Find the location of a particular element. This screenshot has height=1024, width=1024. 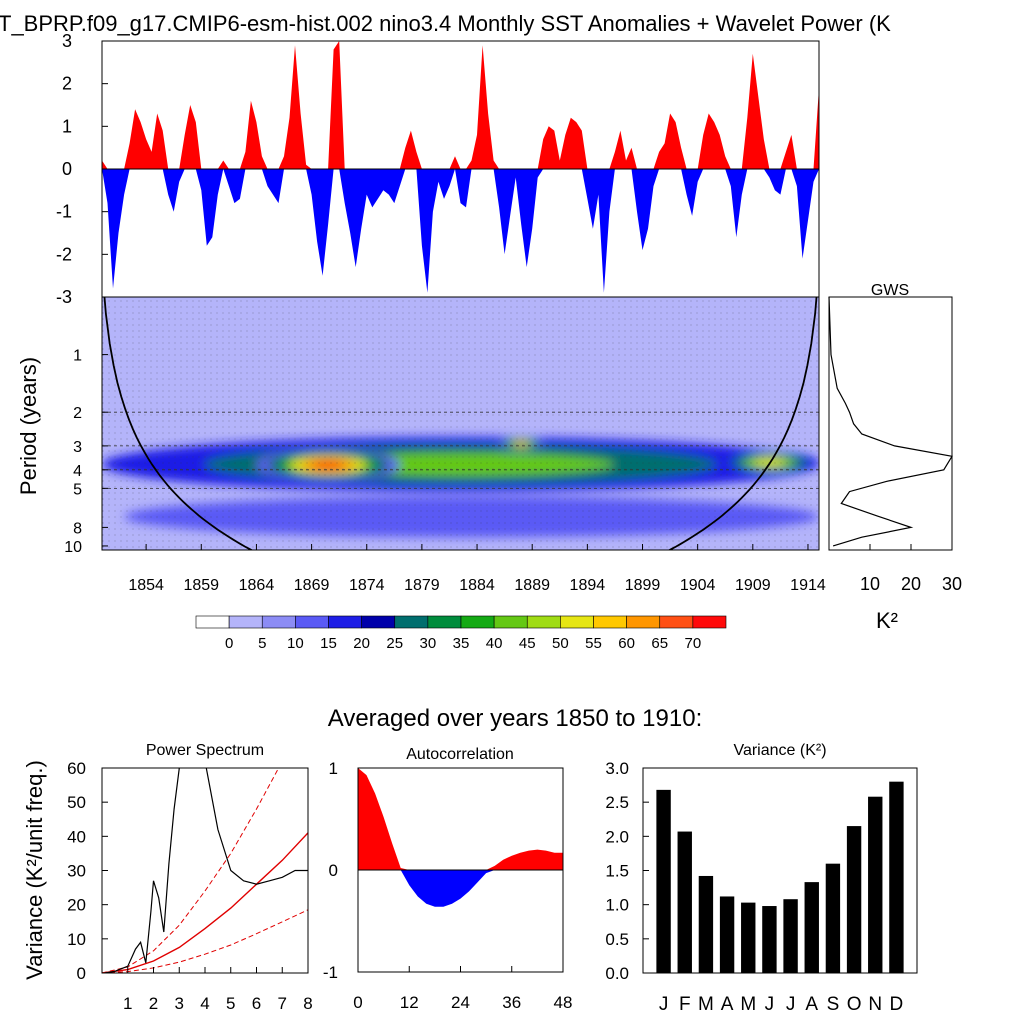

gws-chart: GWS 10 20 30 K² is located at coordinates (895, 457).